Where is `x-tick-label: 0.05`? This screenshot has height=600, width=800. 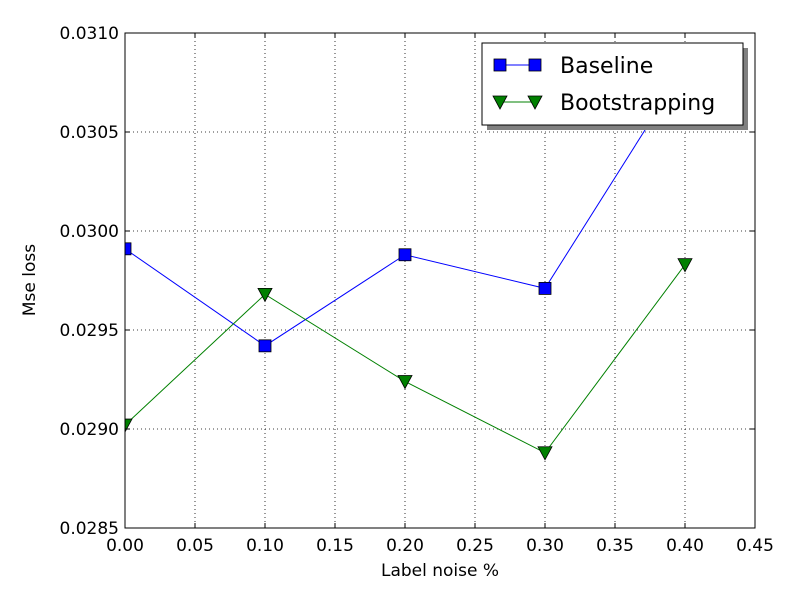
x-tick-label: 0.05 is located at coordinates (195, 546).